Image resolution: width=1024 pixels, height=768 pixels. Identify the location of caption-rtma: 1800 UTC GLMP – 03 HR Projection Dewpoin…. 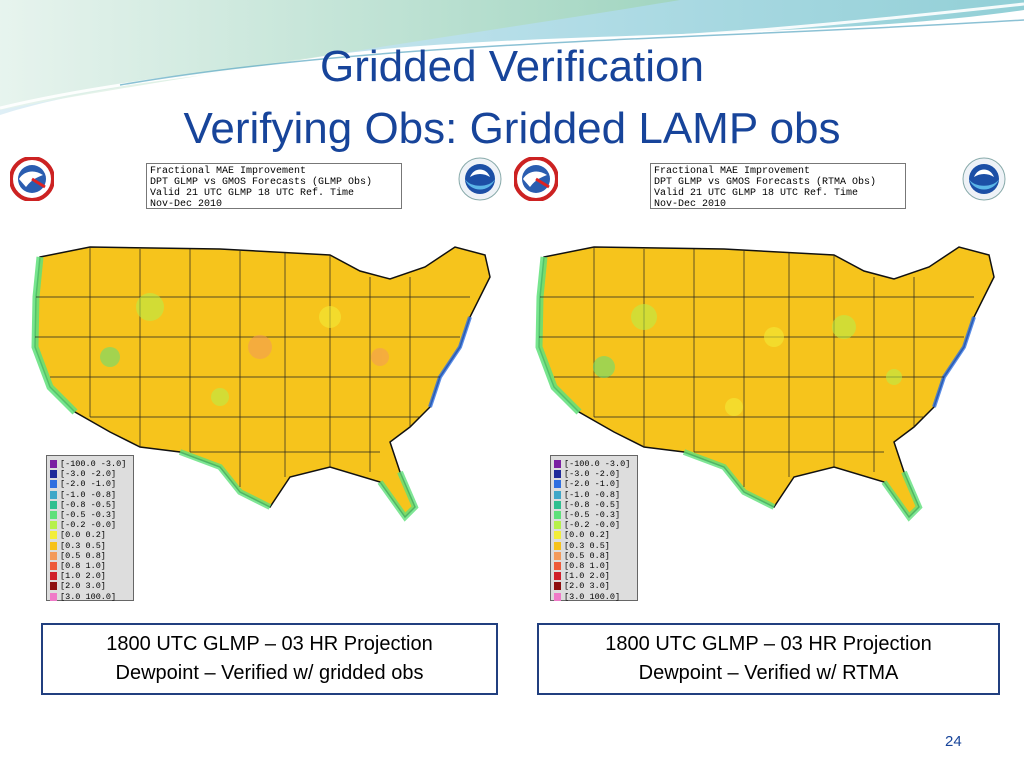
(768, 659).